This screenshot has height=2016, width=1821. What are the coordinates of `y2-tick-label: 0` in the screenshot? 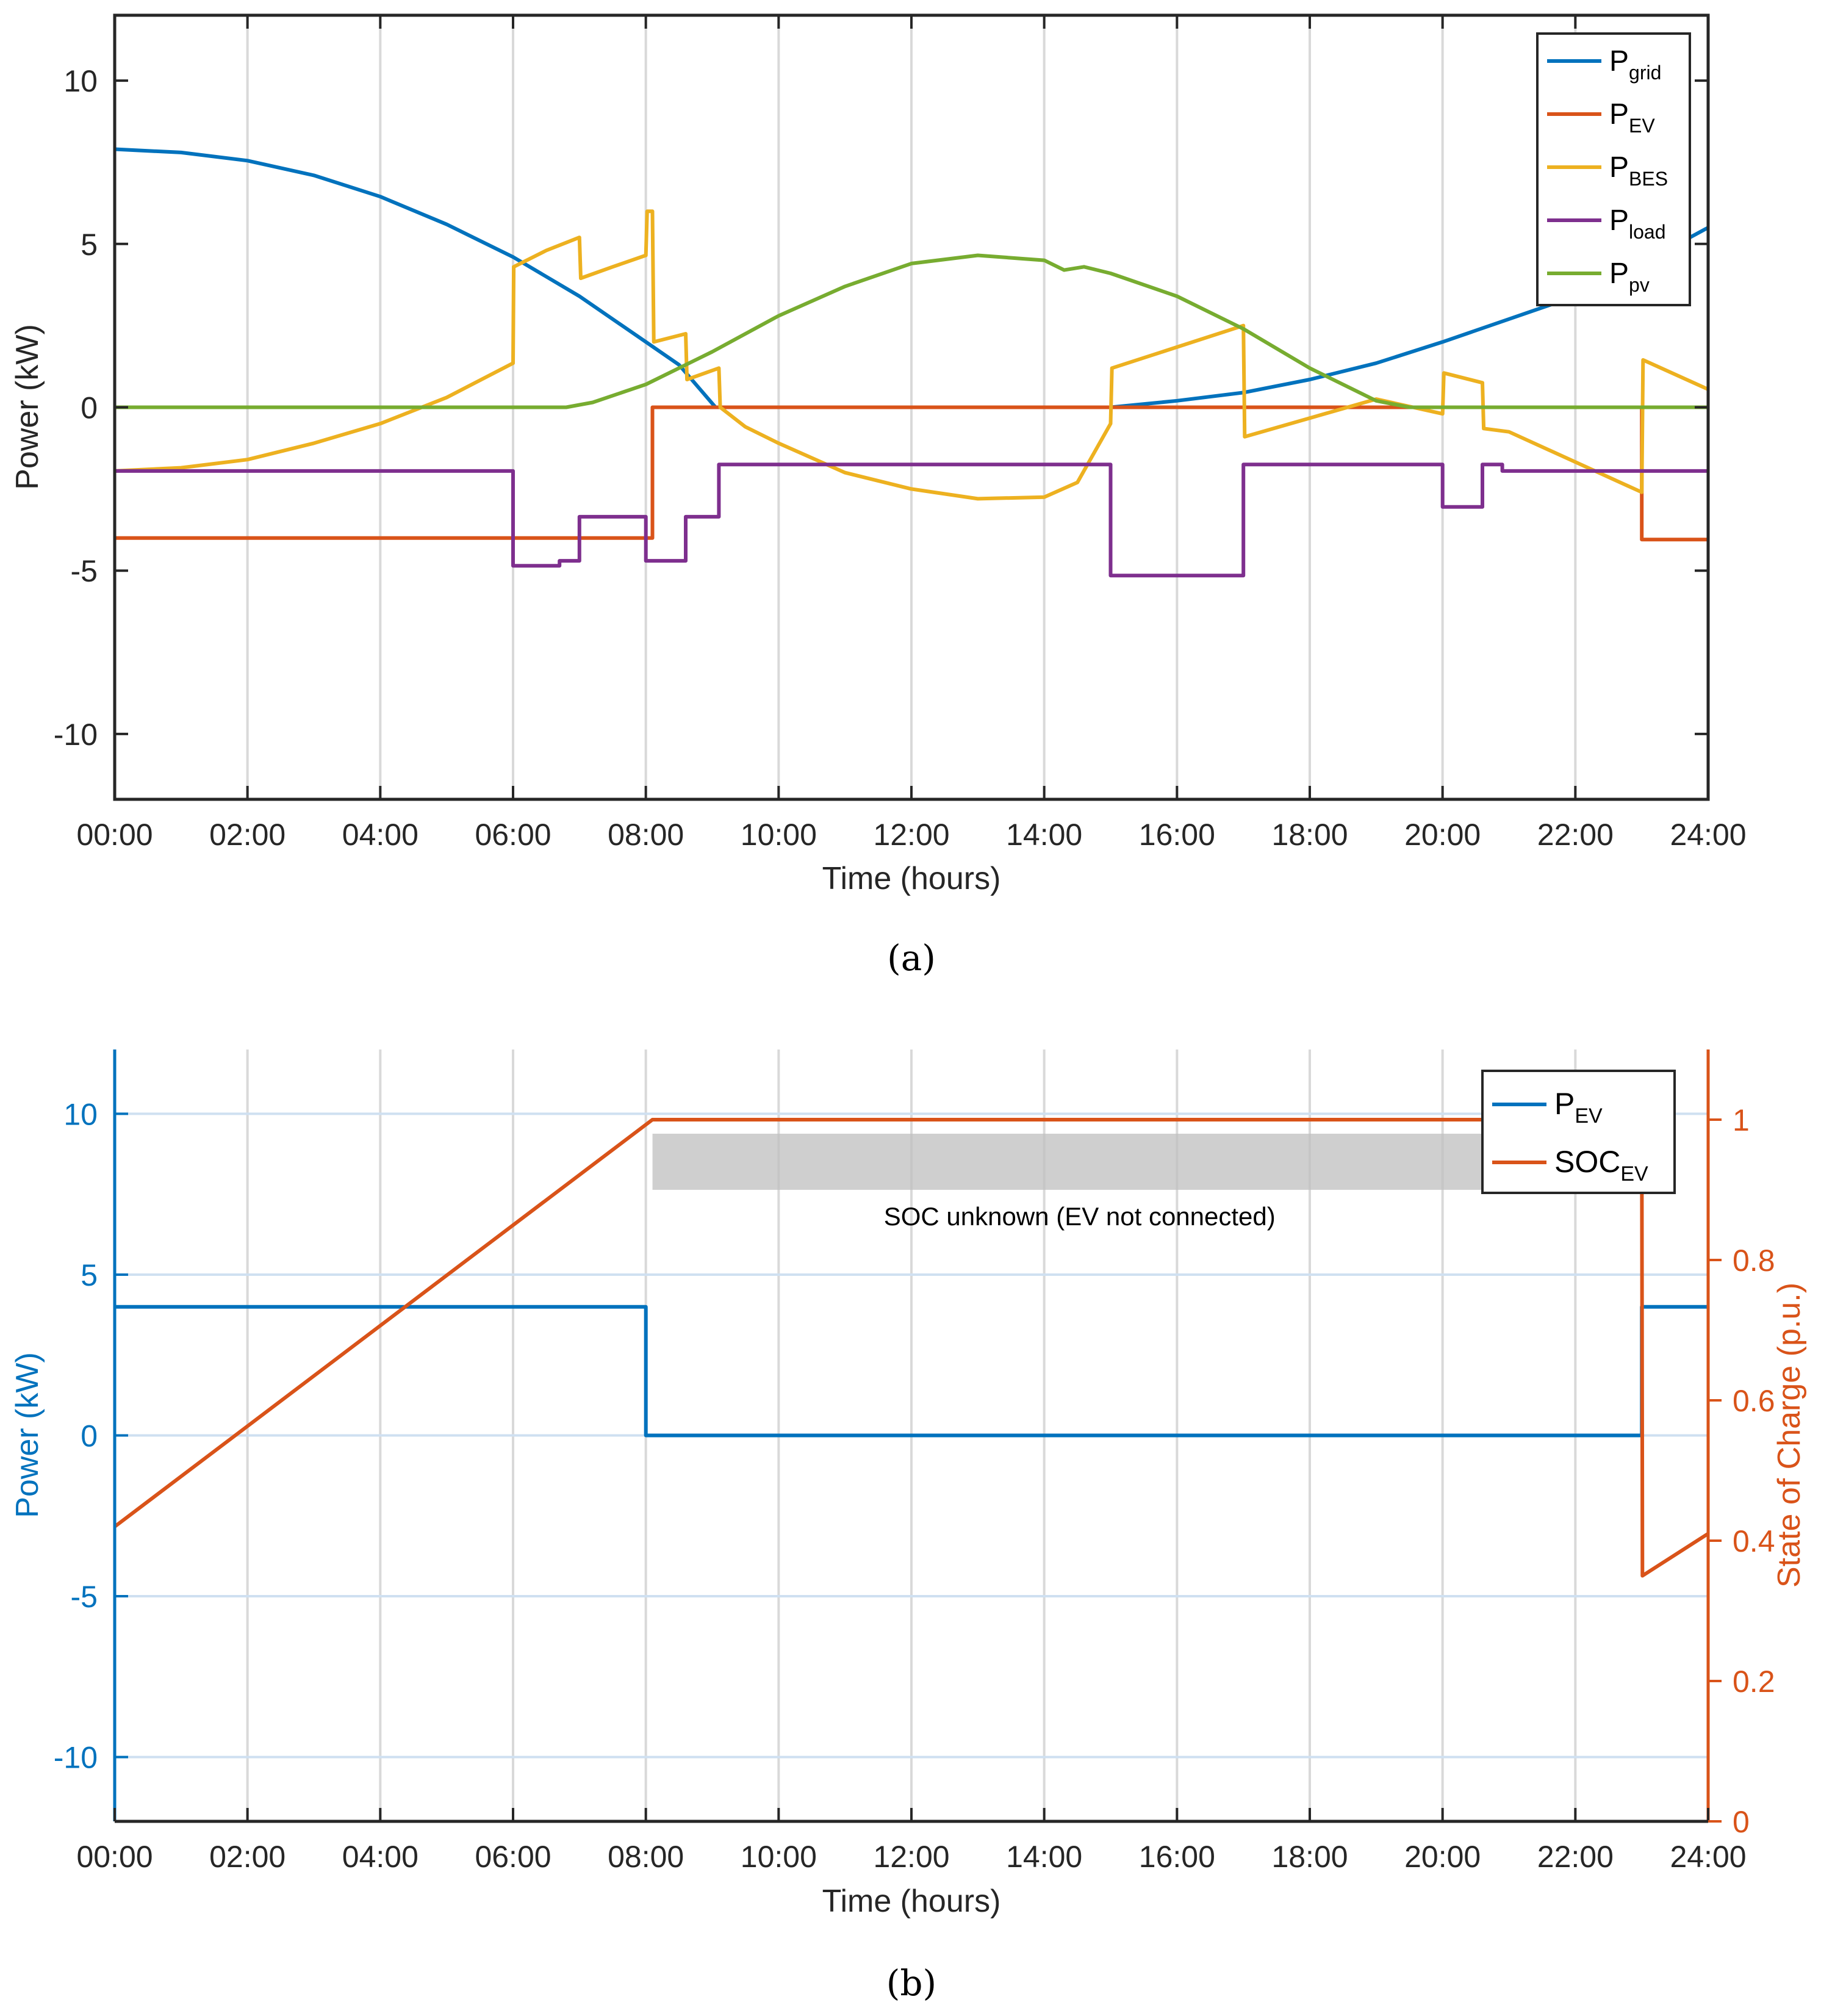 It's located at (1741, 1822).